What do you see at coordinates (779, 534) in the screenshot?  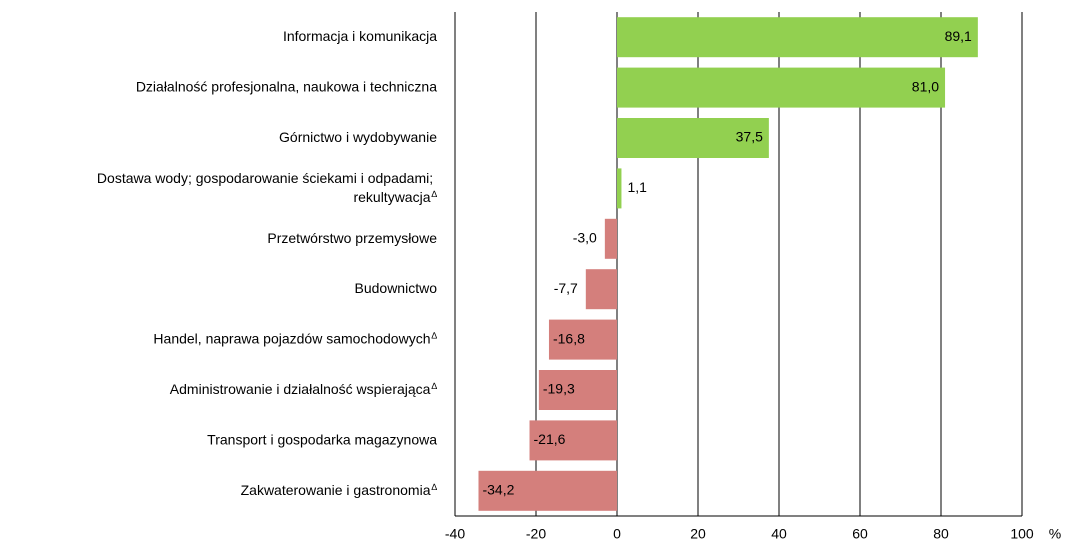 I see `x-tick-label: 40` at bounding box center [779, 534].